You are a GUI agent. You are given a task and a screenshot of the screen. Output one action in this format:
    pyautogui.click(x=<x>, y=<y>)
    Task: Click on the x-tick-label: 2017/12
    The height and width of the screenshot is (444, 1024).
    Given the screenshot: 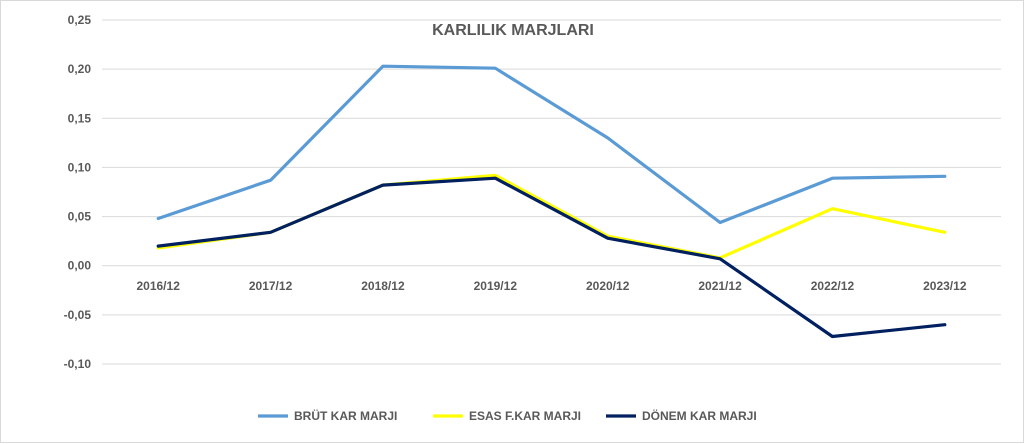 What is the action you would take?
    pyautogui.click(x=271, y=286)
    